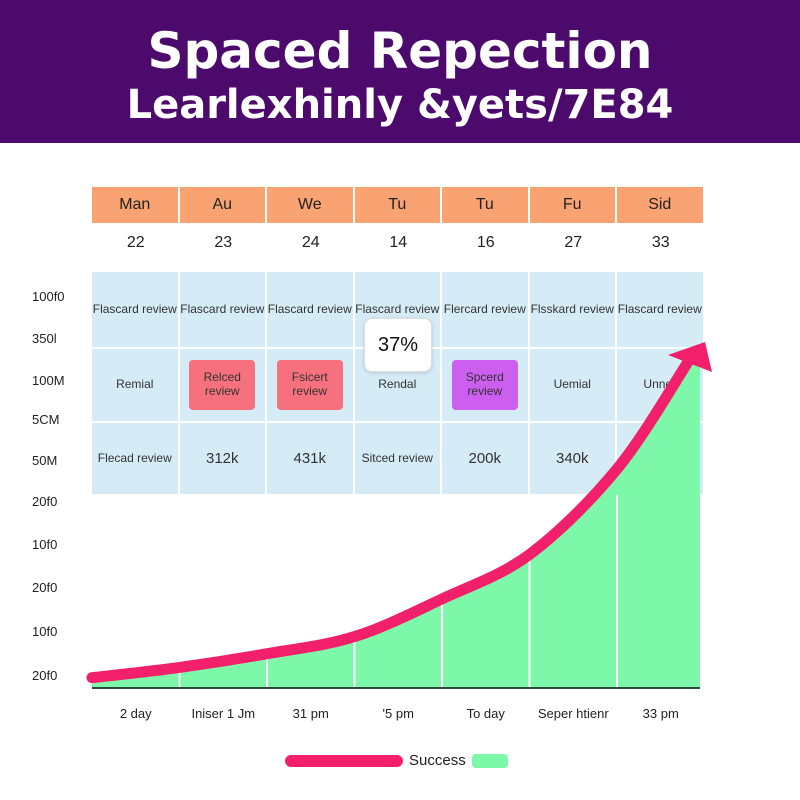  What do you see at coordinates (572, 385) in the screenshot?
I see `grid-cell: Uemial` at bounding box center [572, 385].